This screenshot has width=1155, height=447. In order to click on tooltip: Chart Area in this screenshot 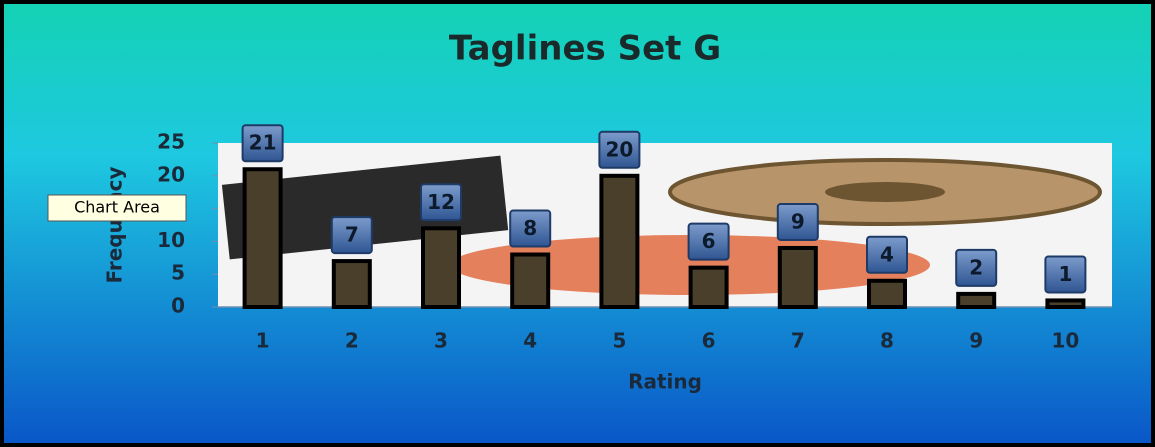, I will do `click(117, 208)`.